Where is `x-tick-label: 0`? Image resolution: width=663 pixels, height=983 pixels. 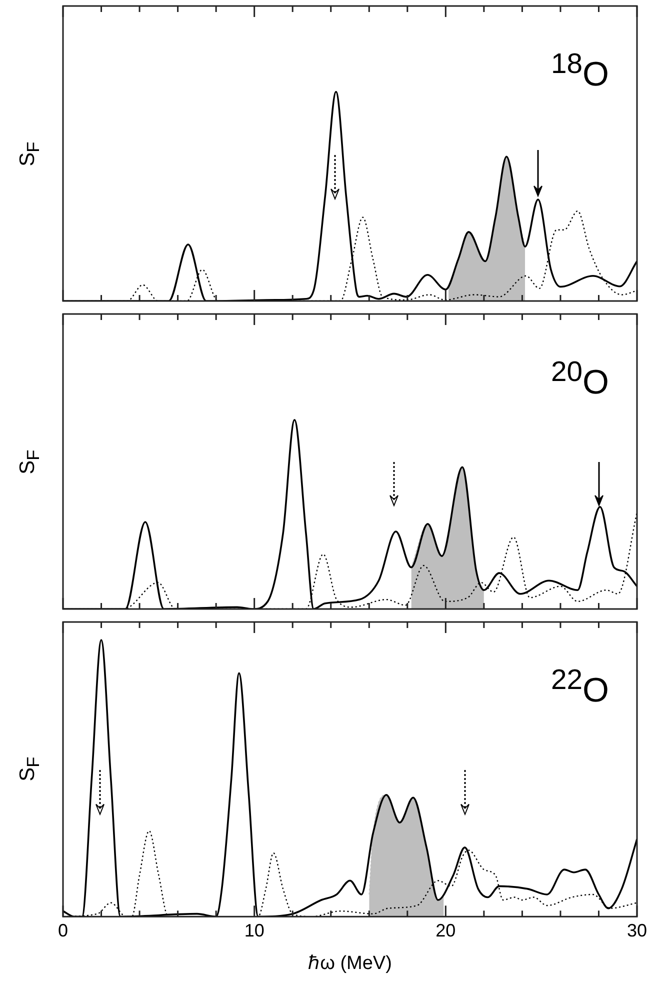
x-tick-label: 0 is located at coordinates (63, 930).